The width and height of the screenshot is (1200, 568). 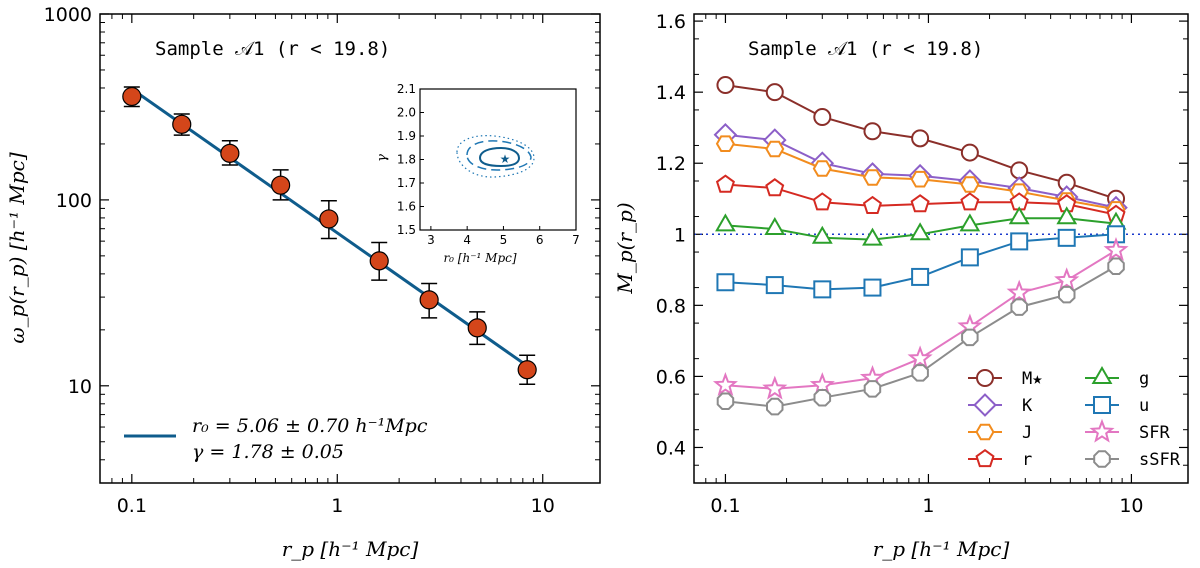 What do you see at coordinates (406, 207) in the screenshot?
I see `inset-y-tick-label: 1.6` at bounding box center [406, 207].